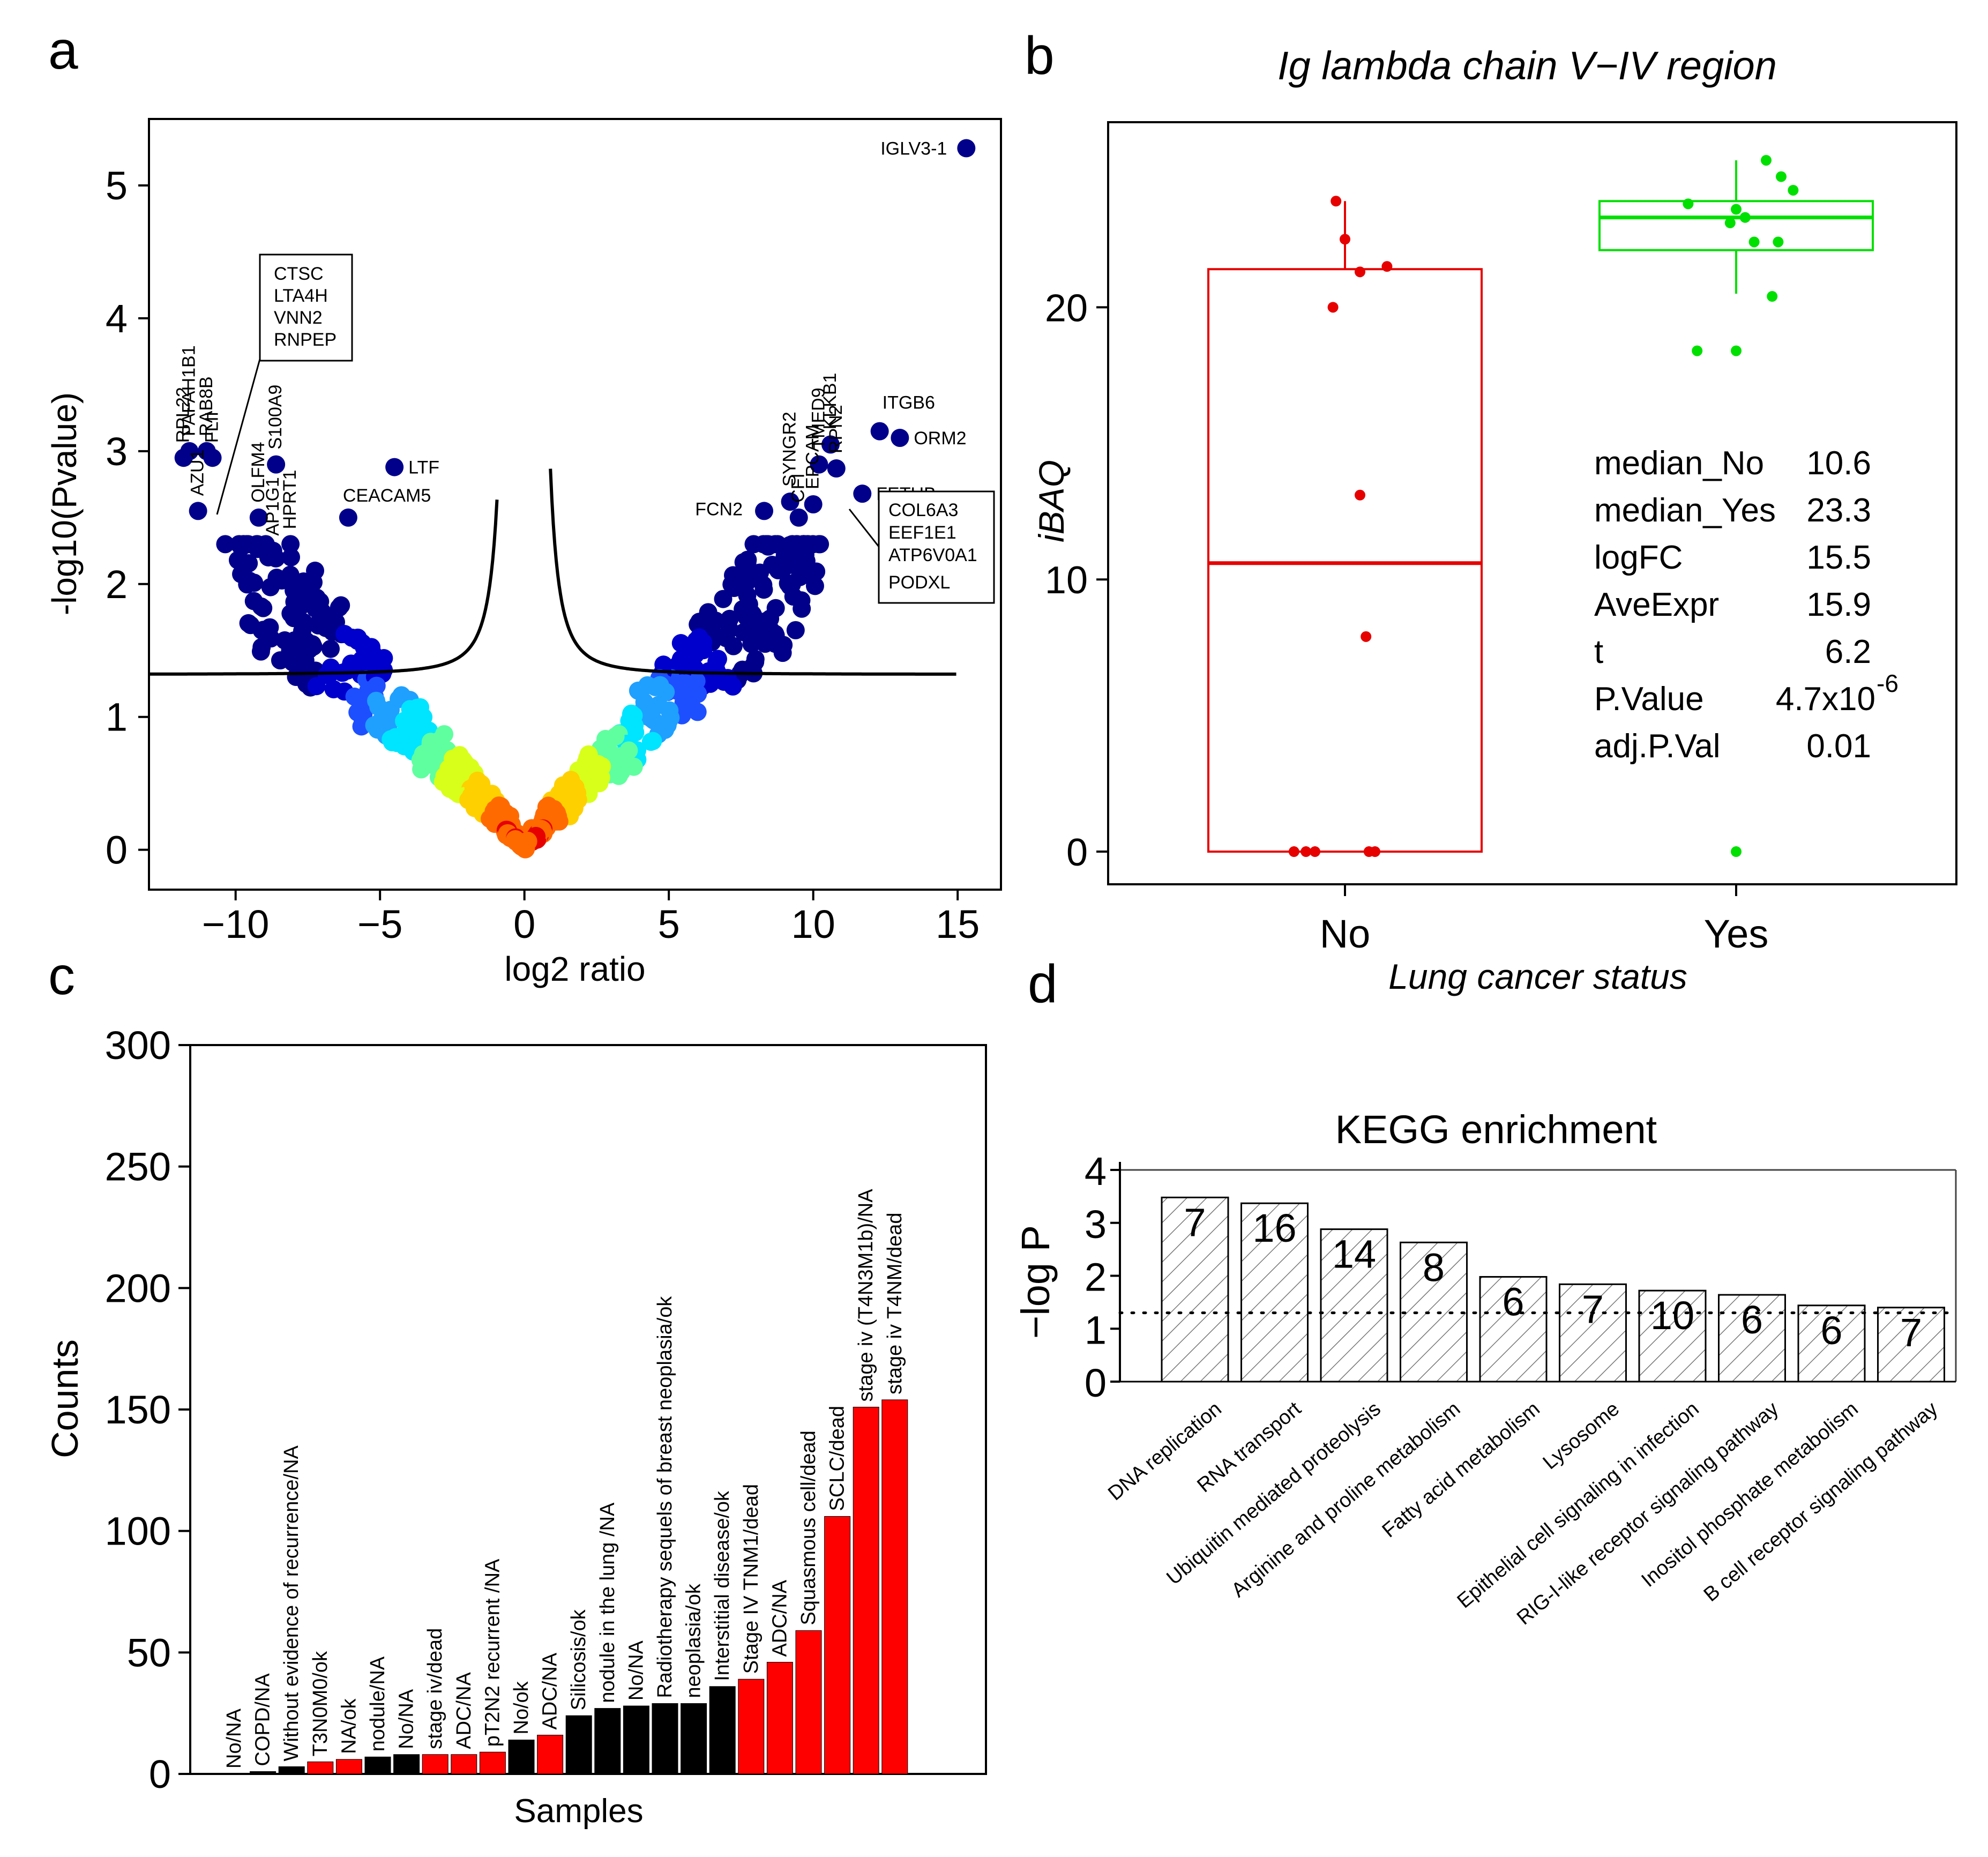 This screenshot has width=1988, height=1857. What do you see at coordinates (212, 427) in the screenshot?
I see `point-label: FLII` at bounding box center [212, 427].